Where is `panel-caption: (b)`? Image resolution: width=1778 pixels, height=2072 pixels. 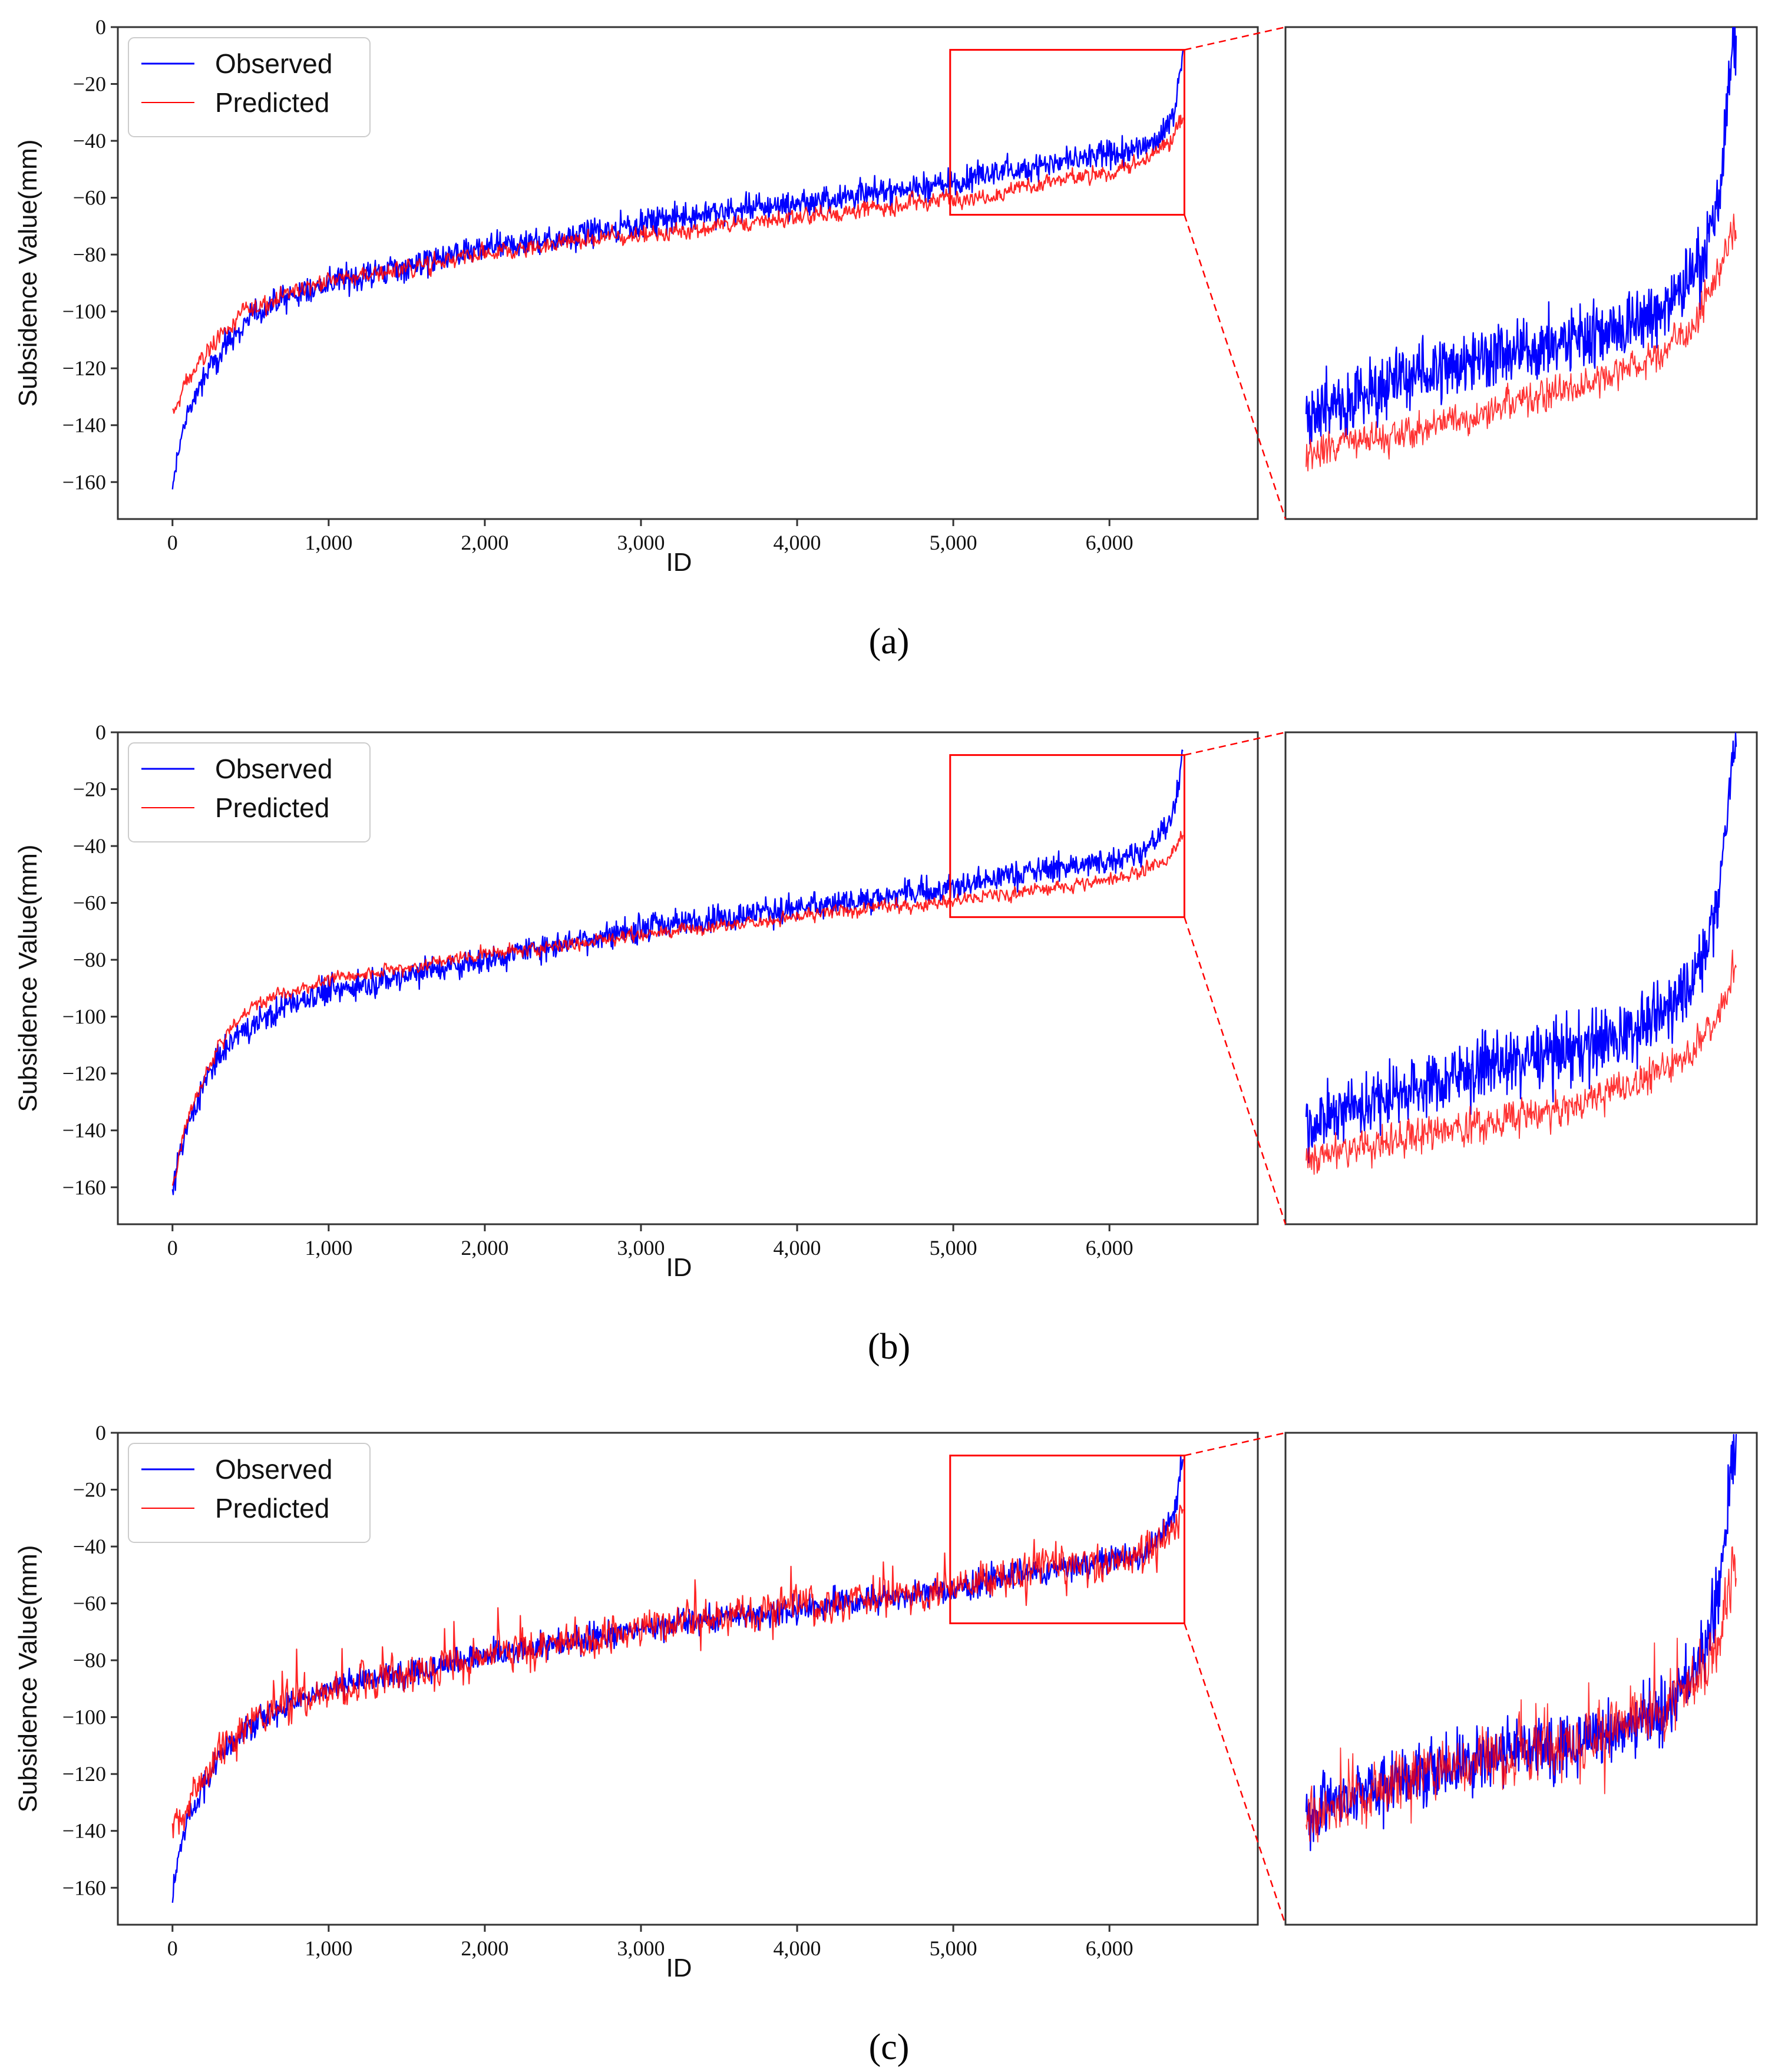
panel-caption: (b) is located at coordinates (889, 1347).